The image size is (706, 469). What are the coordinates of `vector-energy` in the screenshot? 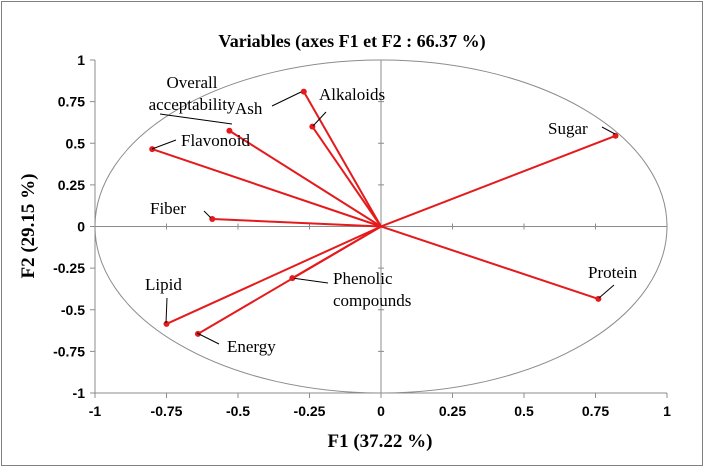 It's located at (289, 280).